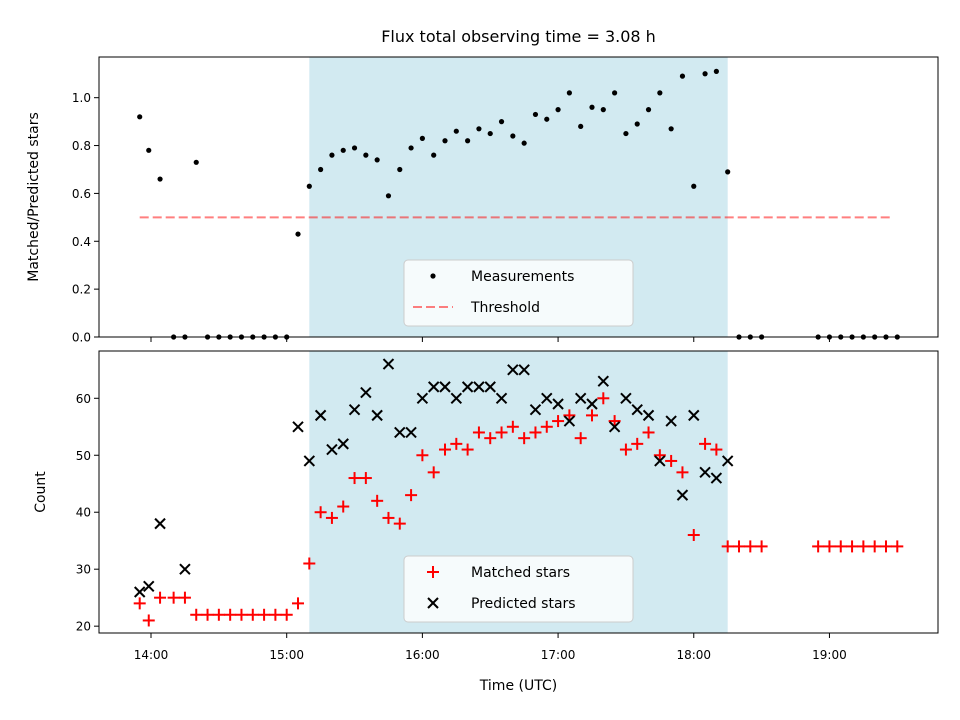  I want to click on top-legend-box, so click(518, 293).